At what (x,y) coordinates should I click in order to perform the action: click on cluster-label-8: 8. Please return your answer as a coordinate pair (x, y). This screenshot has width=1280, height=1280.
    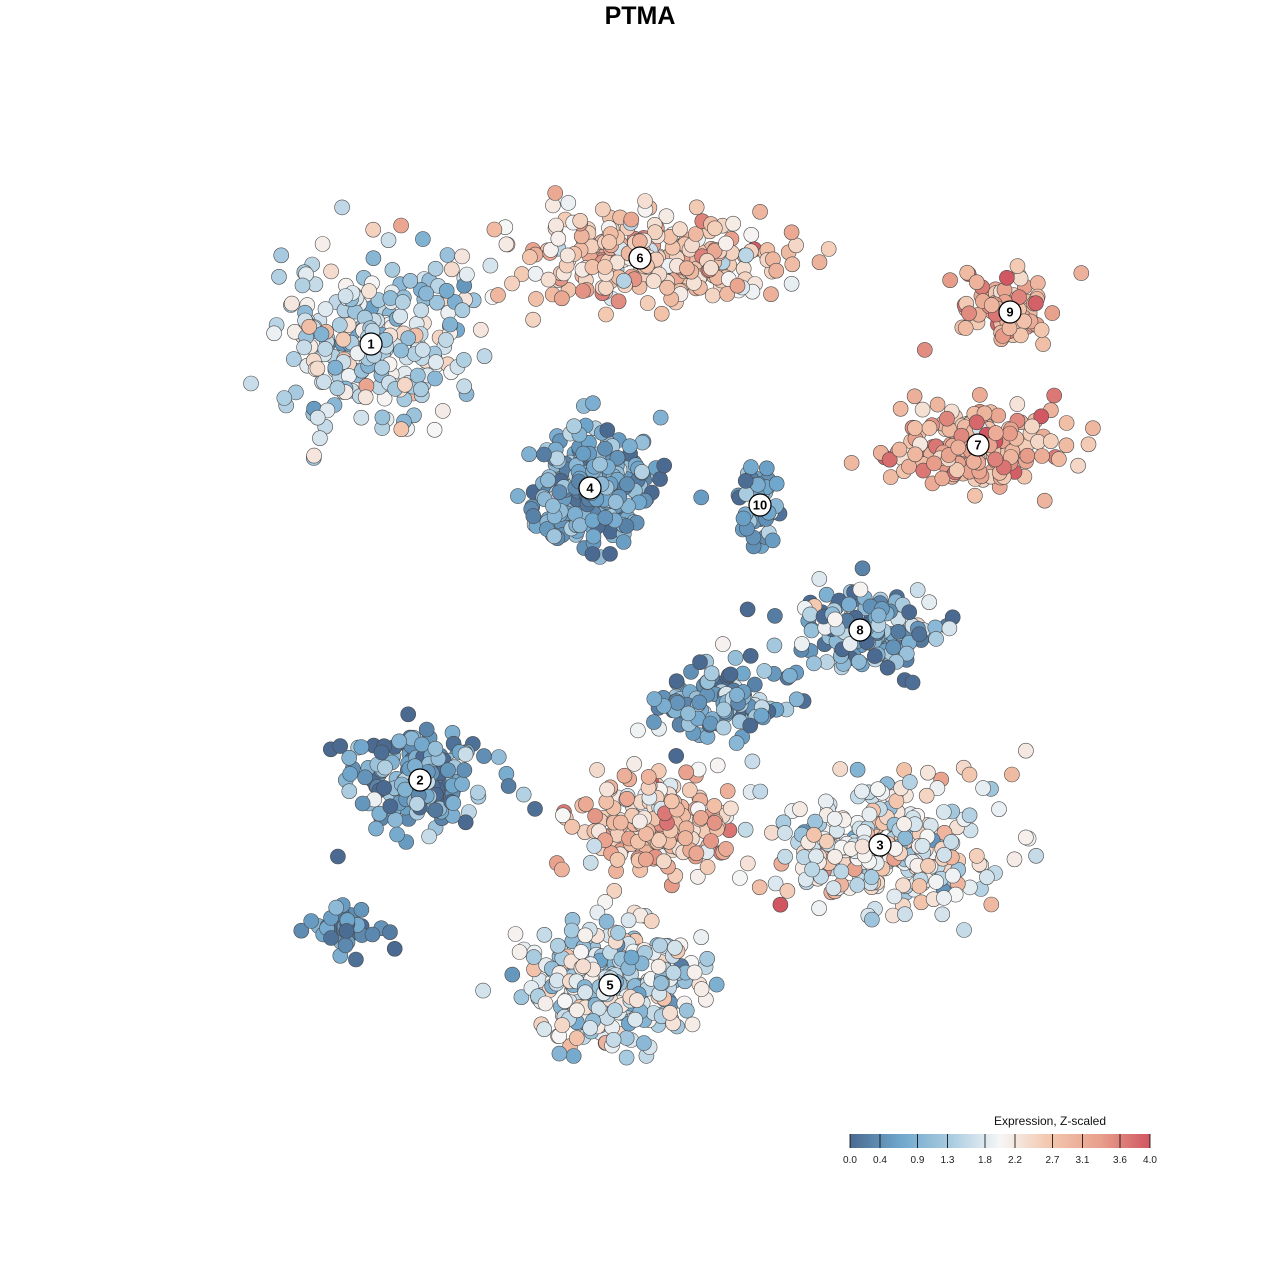
    Looking at the image, I should click on (860, 630).